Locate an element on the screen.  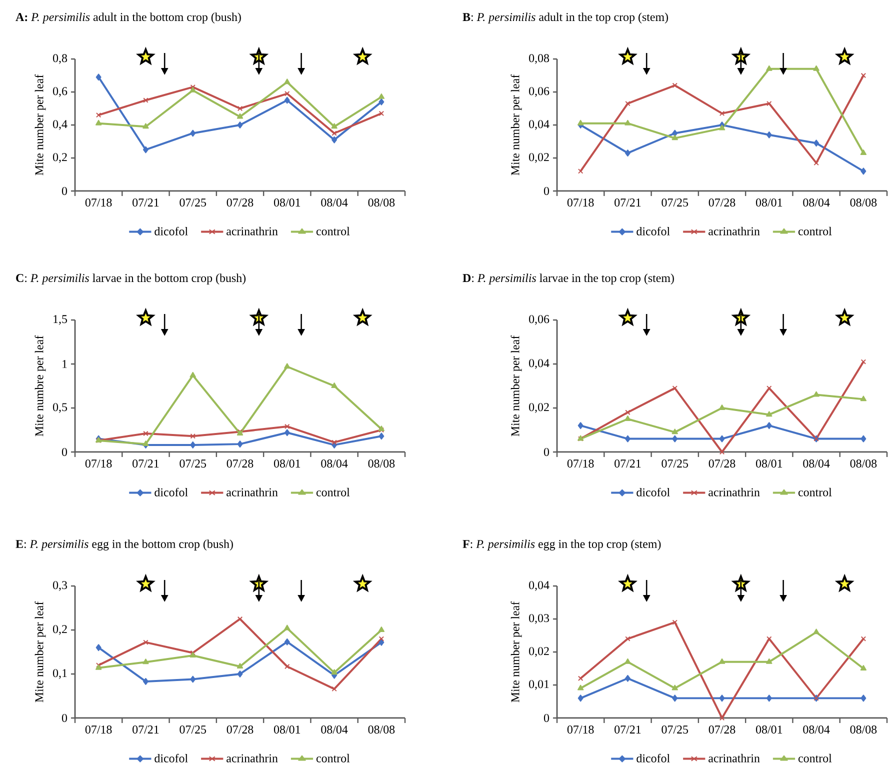
chart-title: A: P. persimilis adult in the bottom crop (bush) is located at coordinates (128, 18).